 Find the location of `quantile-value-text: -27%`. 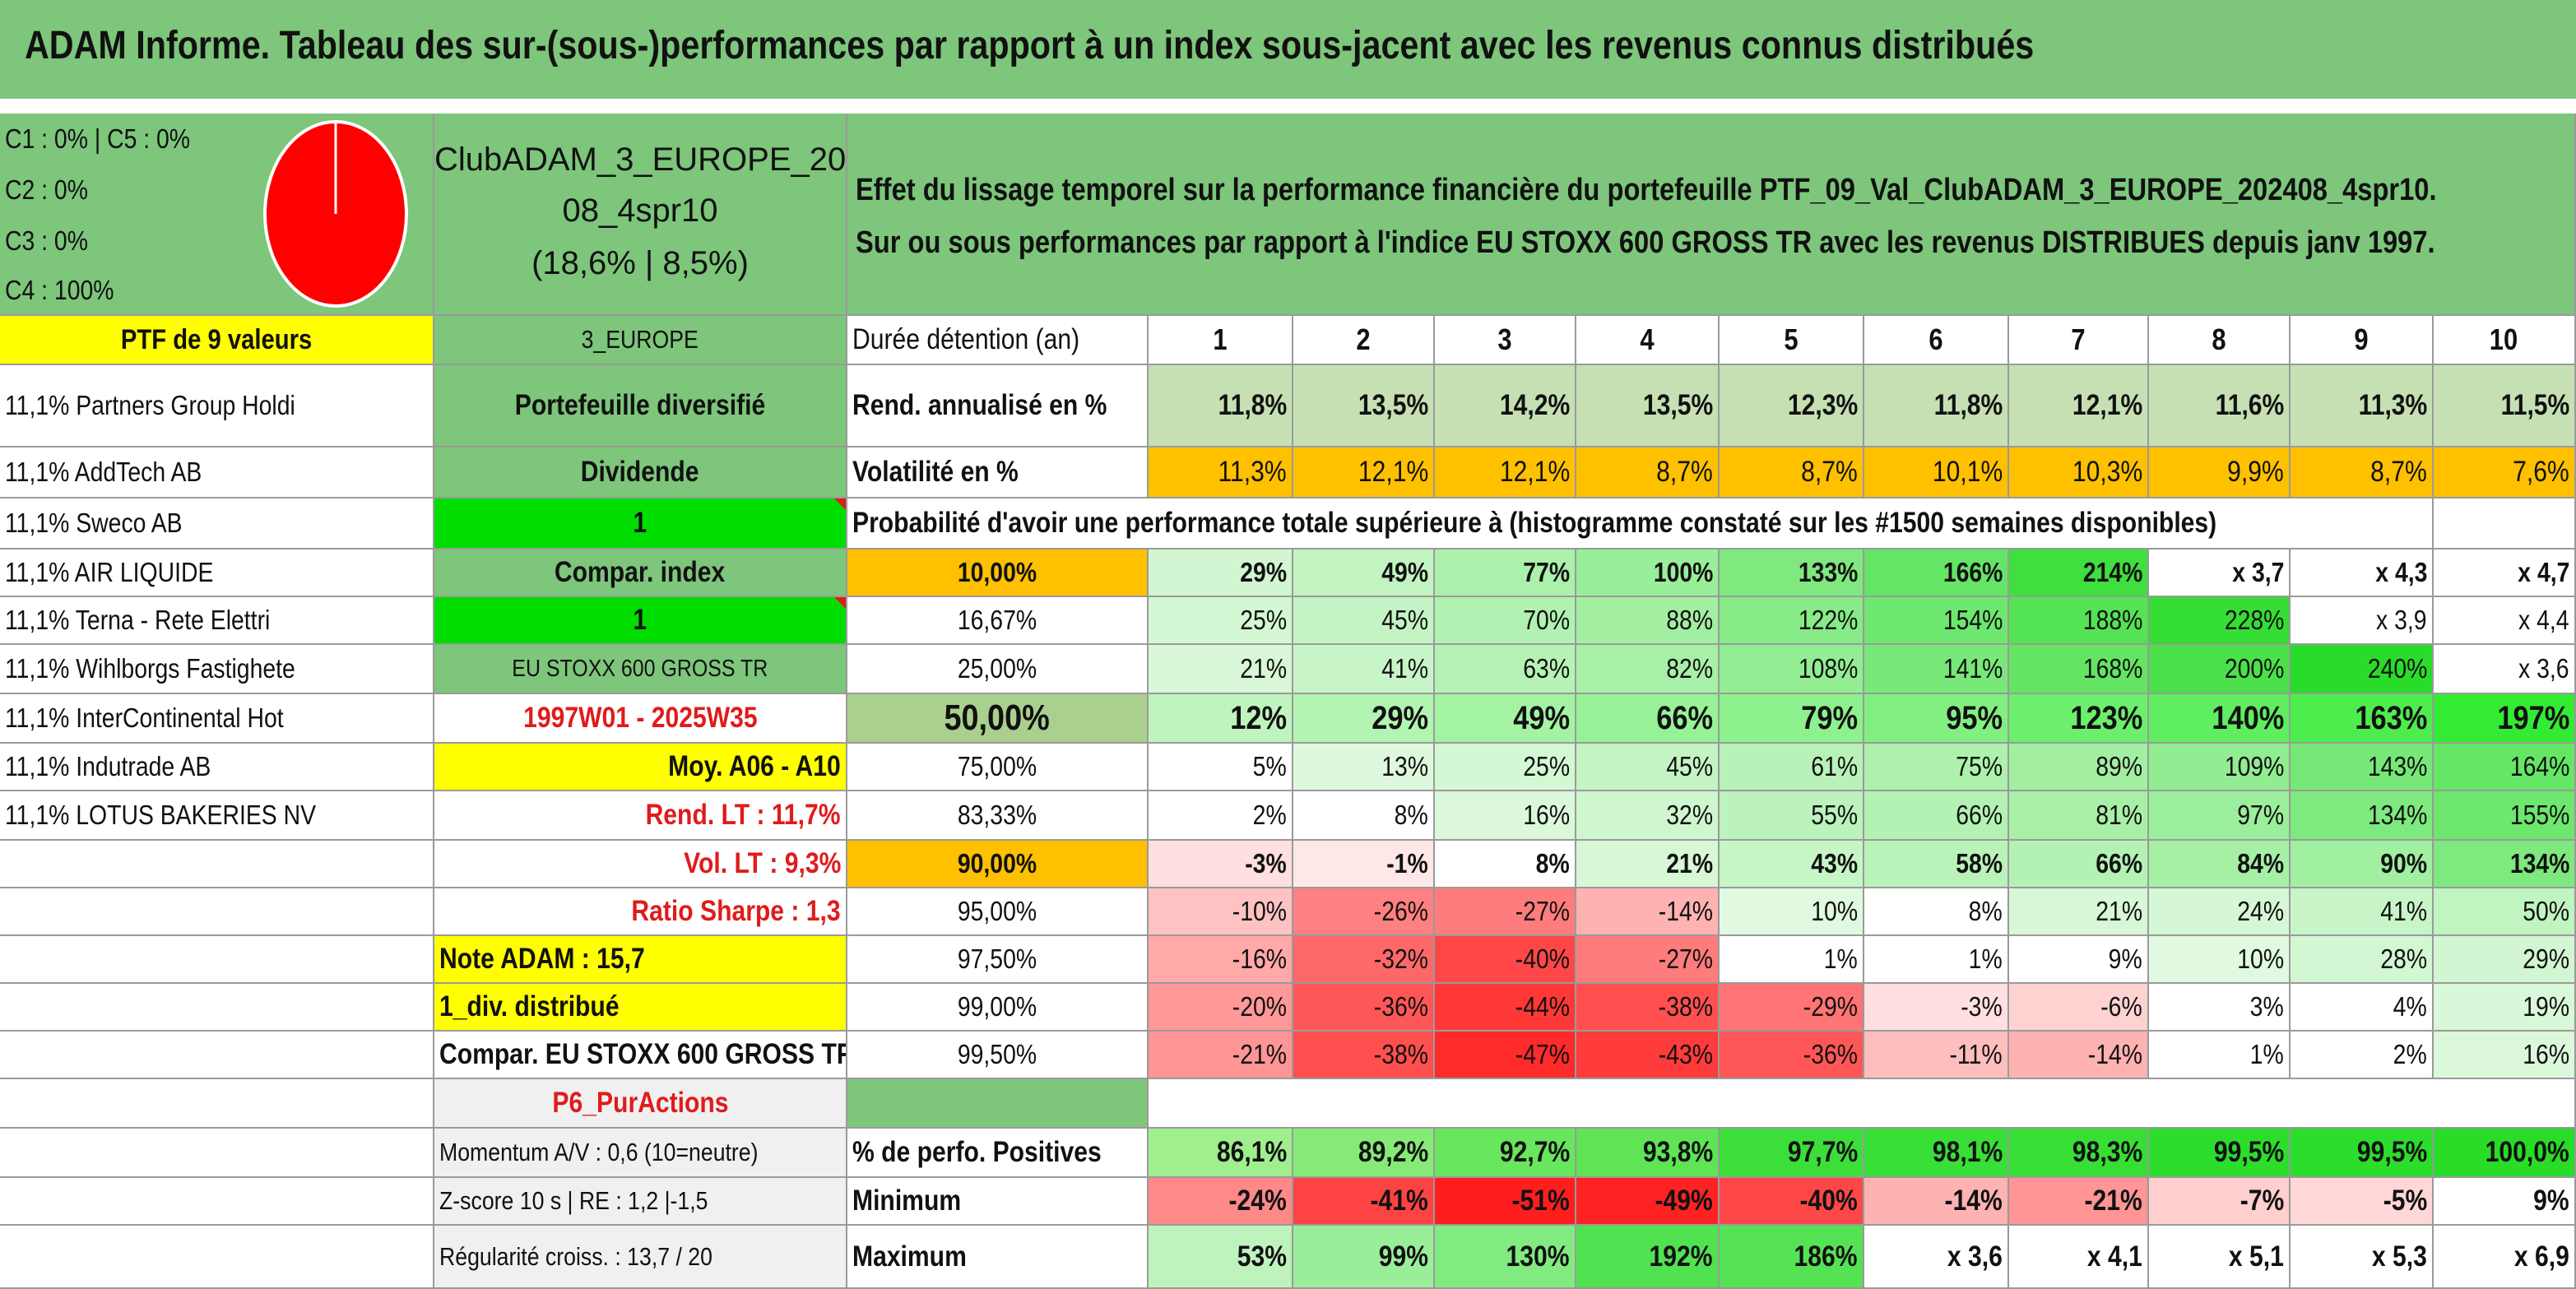

quantile-value-text: -27% is located at coordinates (1542, 911).